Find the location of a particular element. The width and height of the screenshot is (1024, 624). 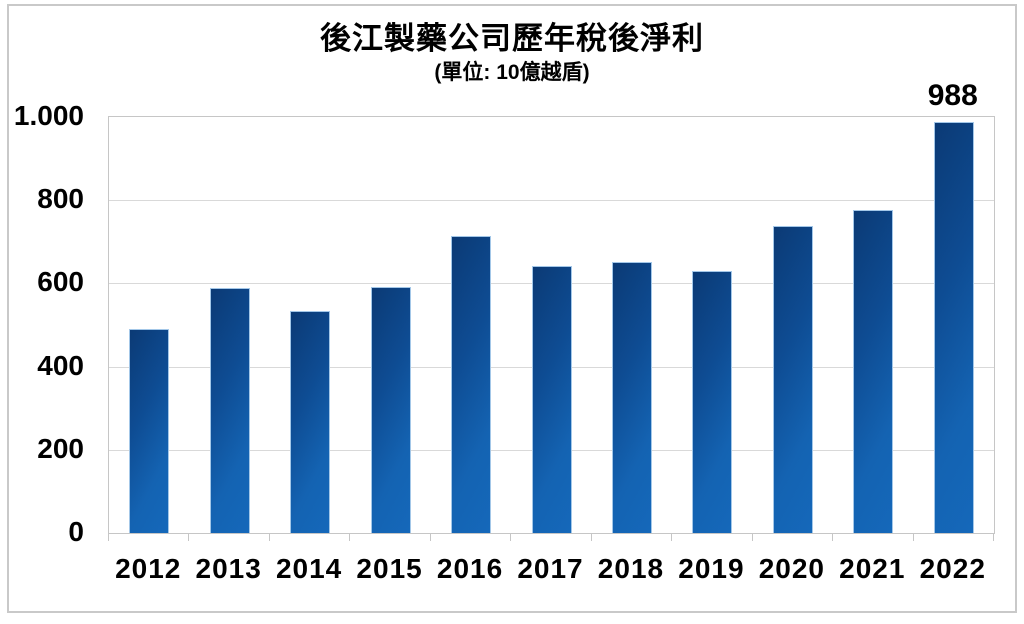

bar-2013 is located at coordinates (229, 410).